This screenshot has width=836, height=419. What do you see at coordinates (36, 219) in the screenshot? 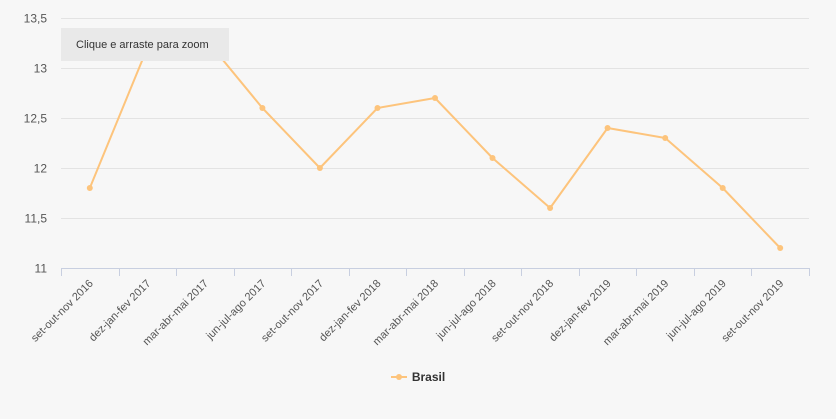
I see `y-tick-label: 11,5` at bounding box center [36, 219].